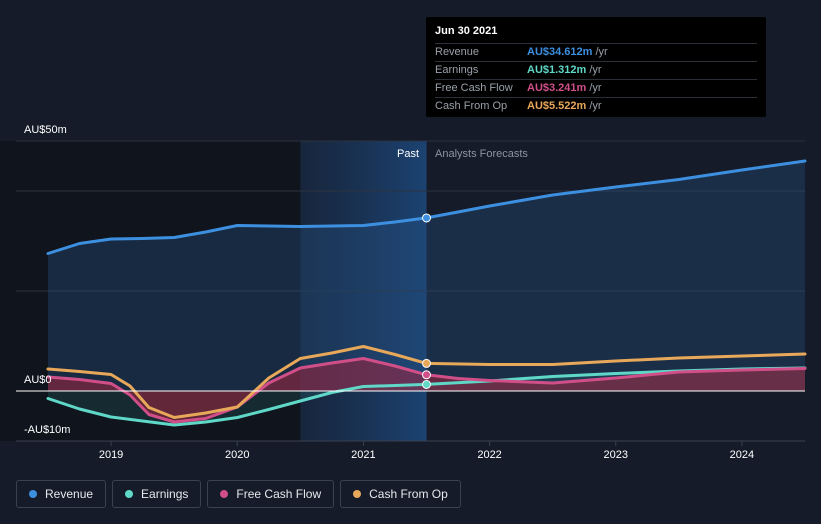  I want to click on y-tick-label-zero: AU$0, so click(38, 380).